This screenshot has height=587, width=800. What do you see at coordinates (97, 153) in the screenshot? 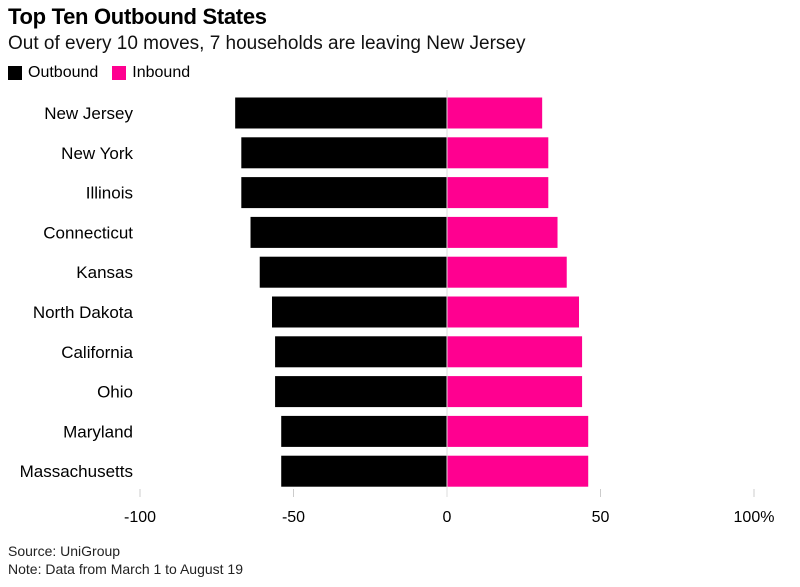
I see `category-label-1: New York` at bounding box center [97, 153].